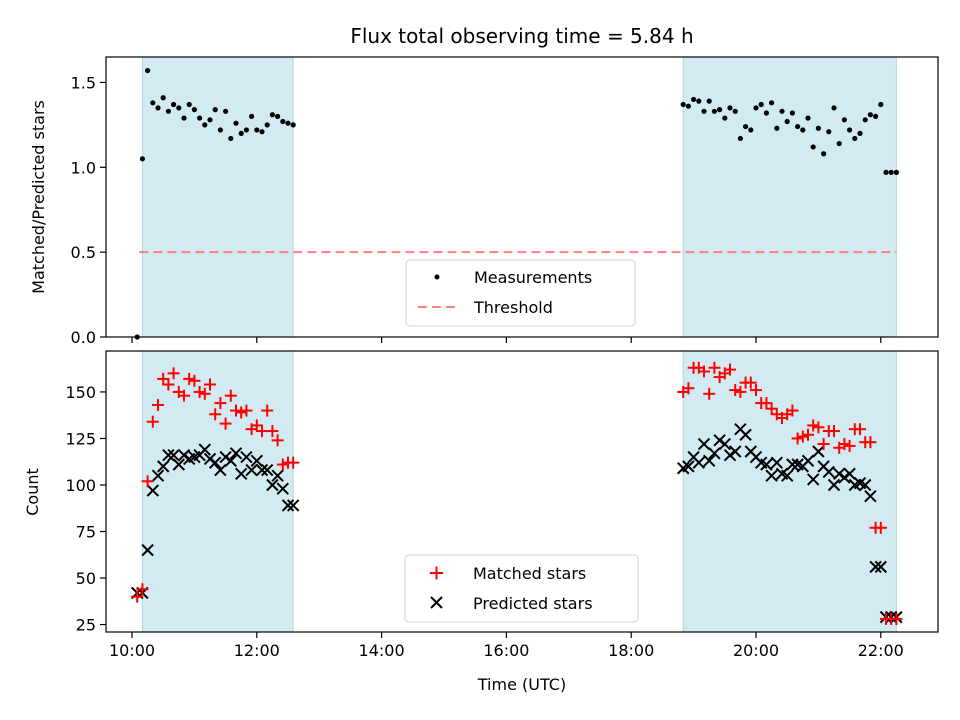 The image size is (960, 720). What do you see at coordinates (86, 578) in the screenshot?
I see `bottom-ytick-label: 50` at bounding box center [86, 578].